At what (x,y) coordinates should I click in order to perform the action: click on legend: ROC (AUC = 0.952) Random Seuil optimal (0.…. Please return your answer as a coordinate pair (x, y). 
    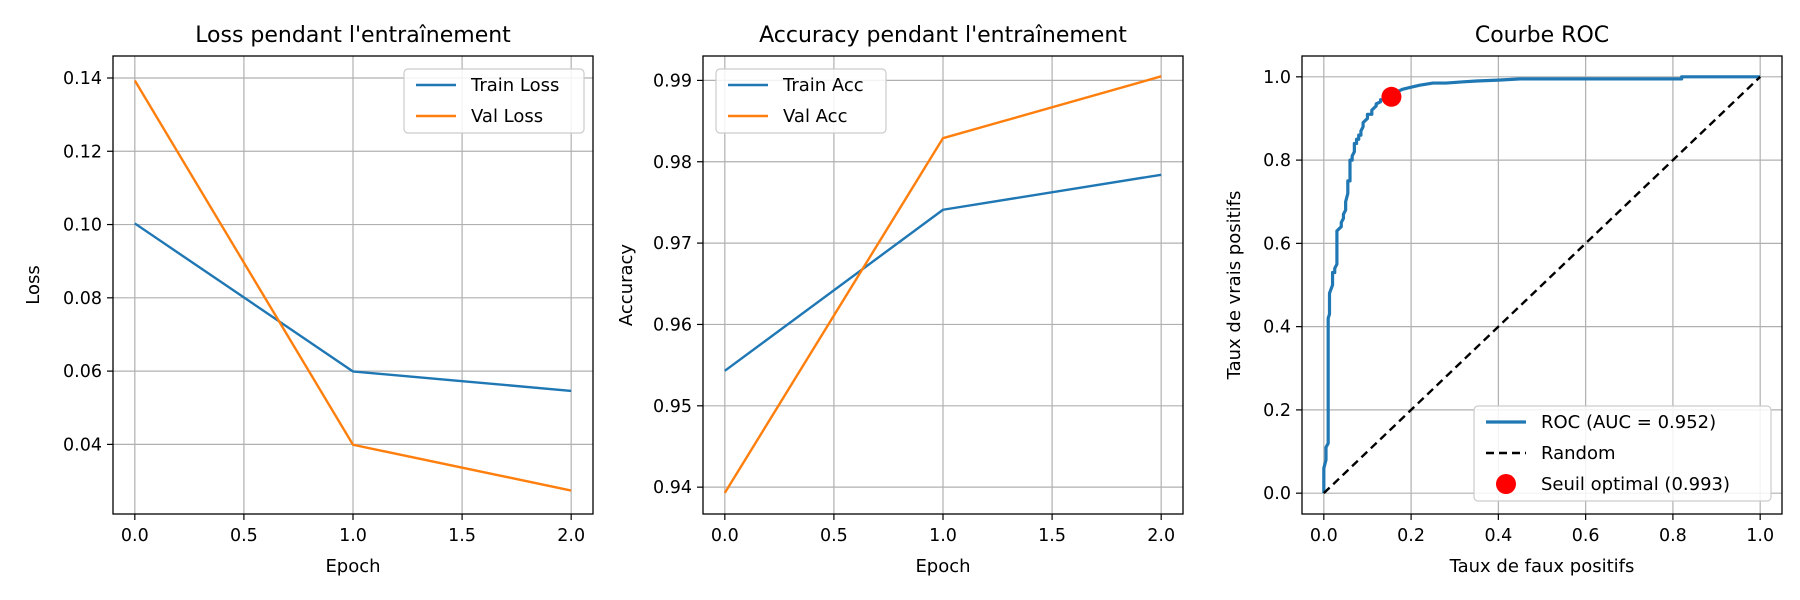
    Looking at the image, I should click on (1622, 453).